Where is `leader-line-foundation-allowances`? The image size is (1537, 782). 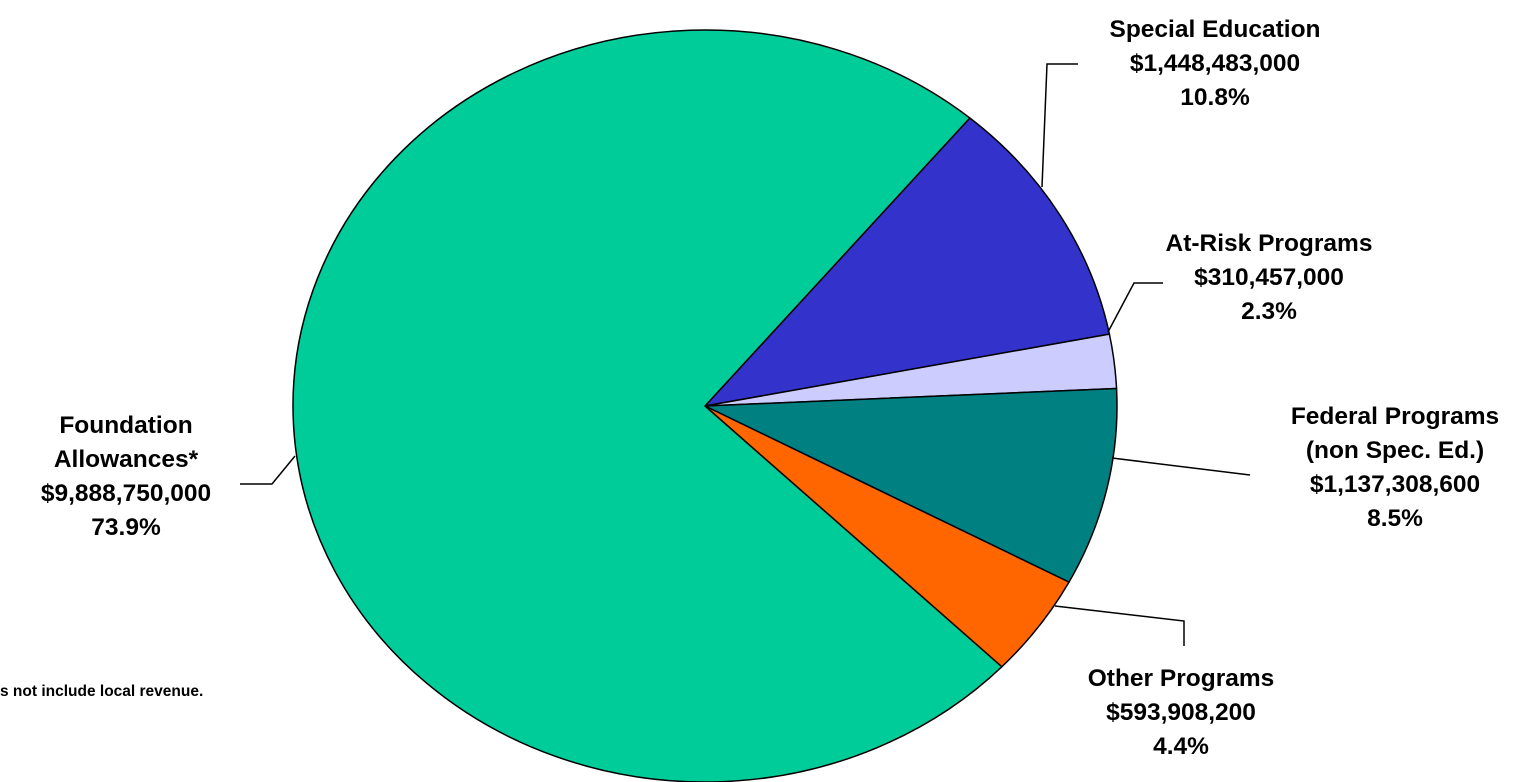
leader-line-foundation-allowances is located at coordinates (268, 470).